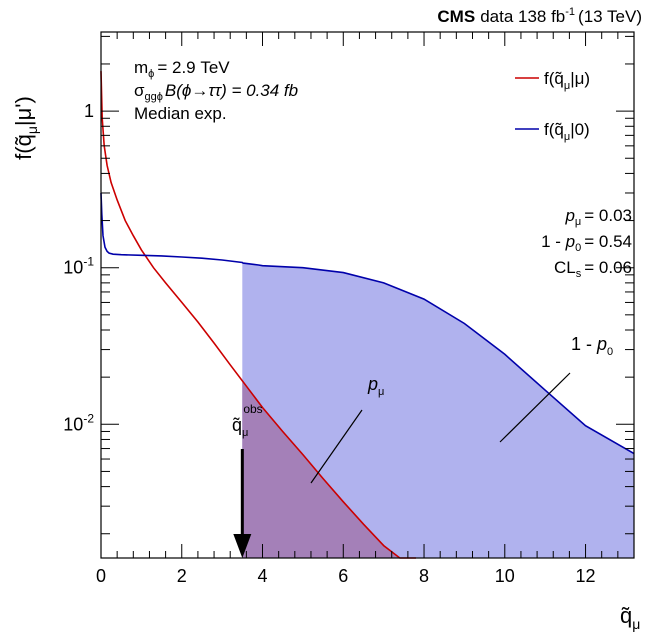 This screenshot has width=650, height=637. I want to click on observed-arrow-head, so click(242, 546).